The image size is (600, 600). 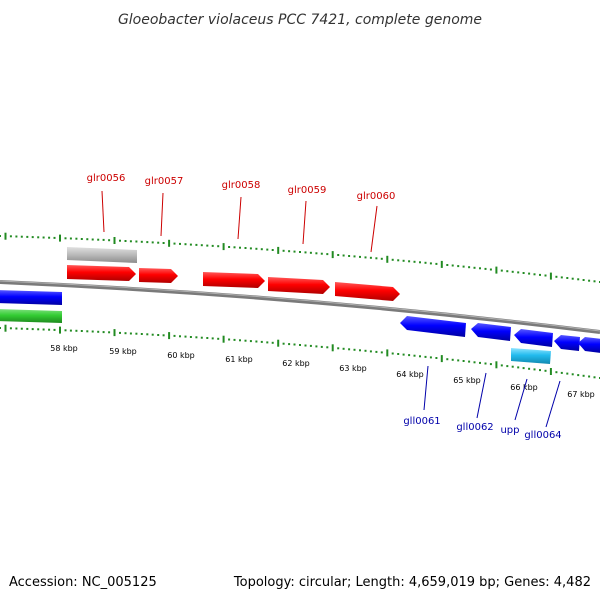 I want to click on gene-label-gll0062: gll0062, so click(x=474, y=427).